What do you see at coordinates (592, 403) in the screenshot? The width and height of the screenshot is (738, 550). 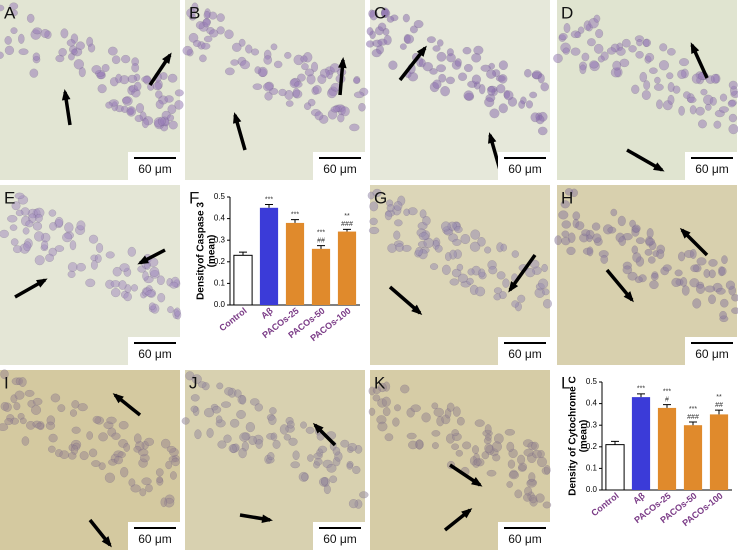 I see `y-tick-label: 0.4` at bounding box center [592, 403].